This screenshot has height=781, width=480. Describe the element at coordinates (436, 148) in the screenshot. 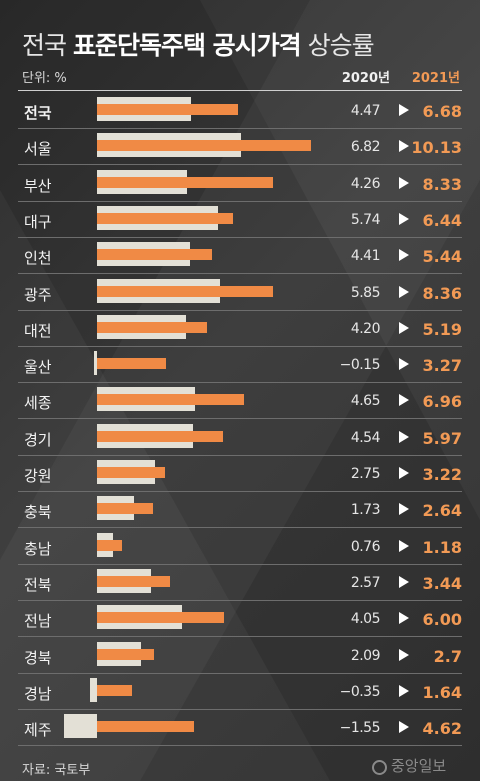

I see `value-2021: 10.13` at that location.